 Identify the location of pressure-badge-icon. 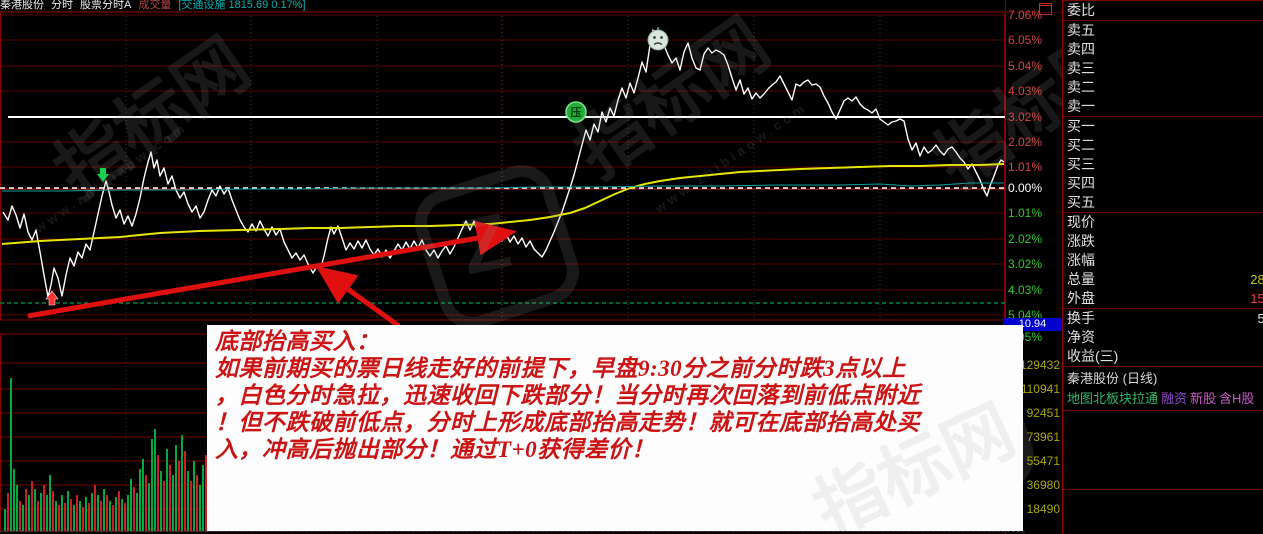
(576, 112).